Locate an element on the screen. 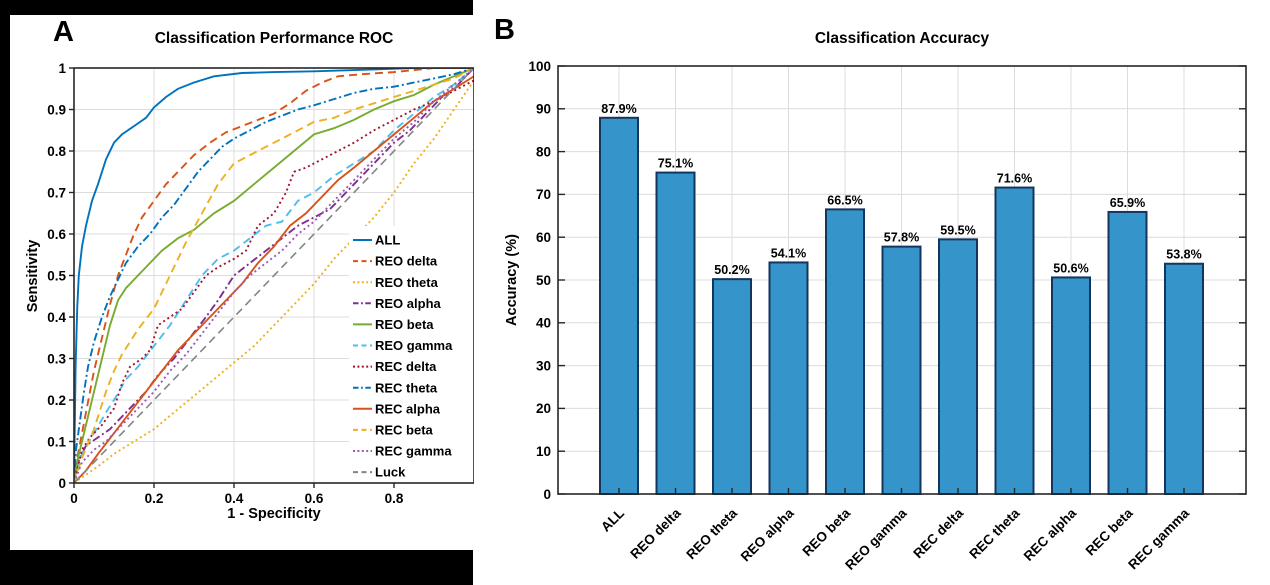 The height and width of the screenshot is (585, 1270). bar-x-tick-label: ALL is located at coordinates (612, 520).